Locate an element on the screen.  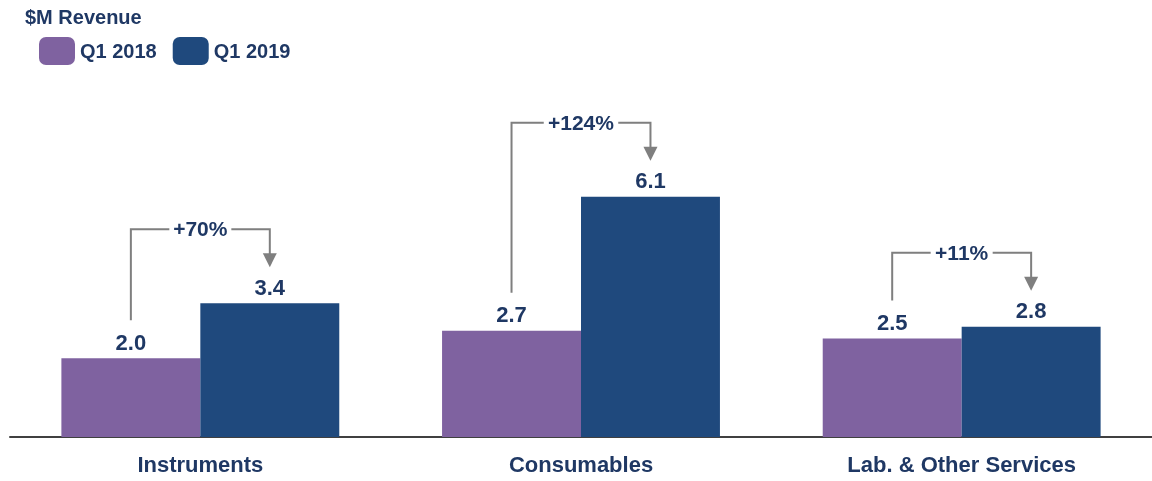
x-tick-label: Lab. & Other Services is located at coordinates (961, 464).